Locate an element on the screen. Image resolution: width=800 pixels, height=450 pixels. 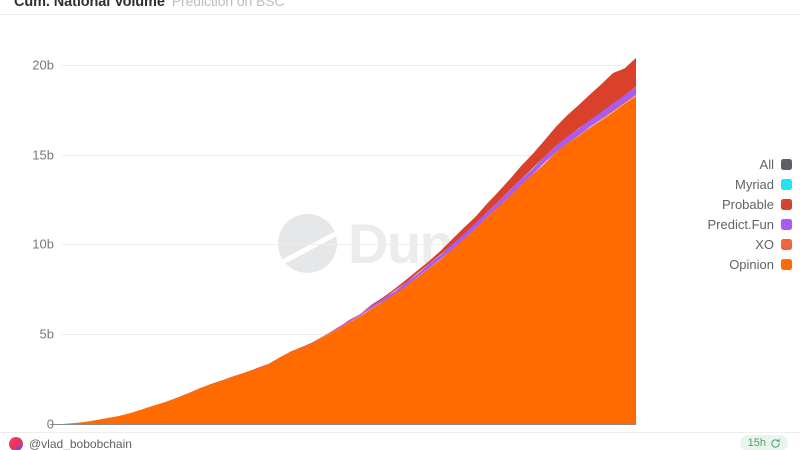
refresh-clock-icon is located at coordinates (775, 443).